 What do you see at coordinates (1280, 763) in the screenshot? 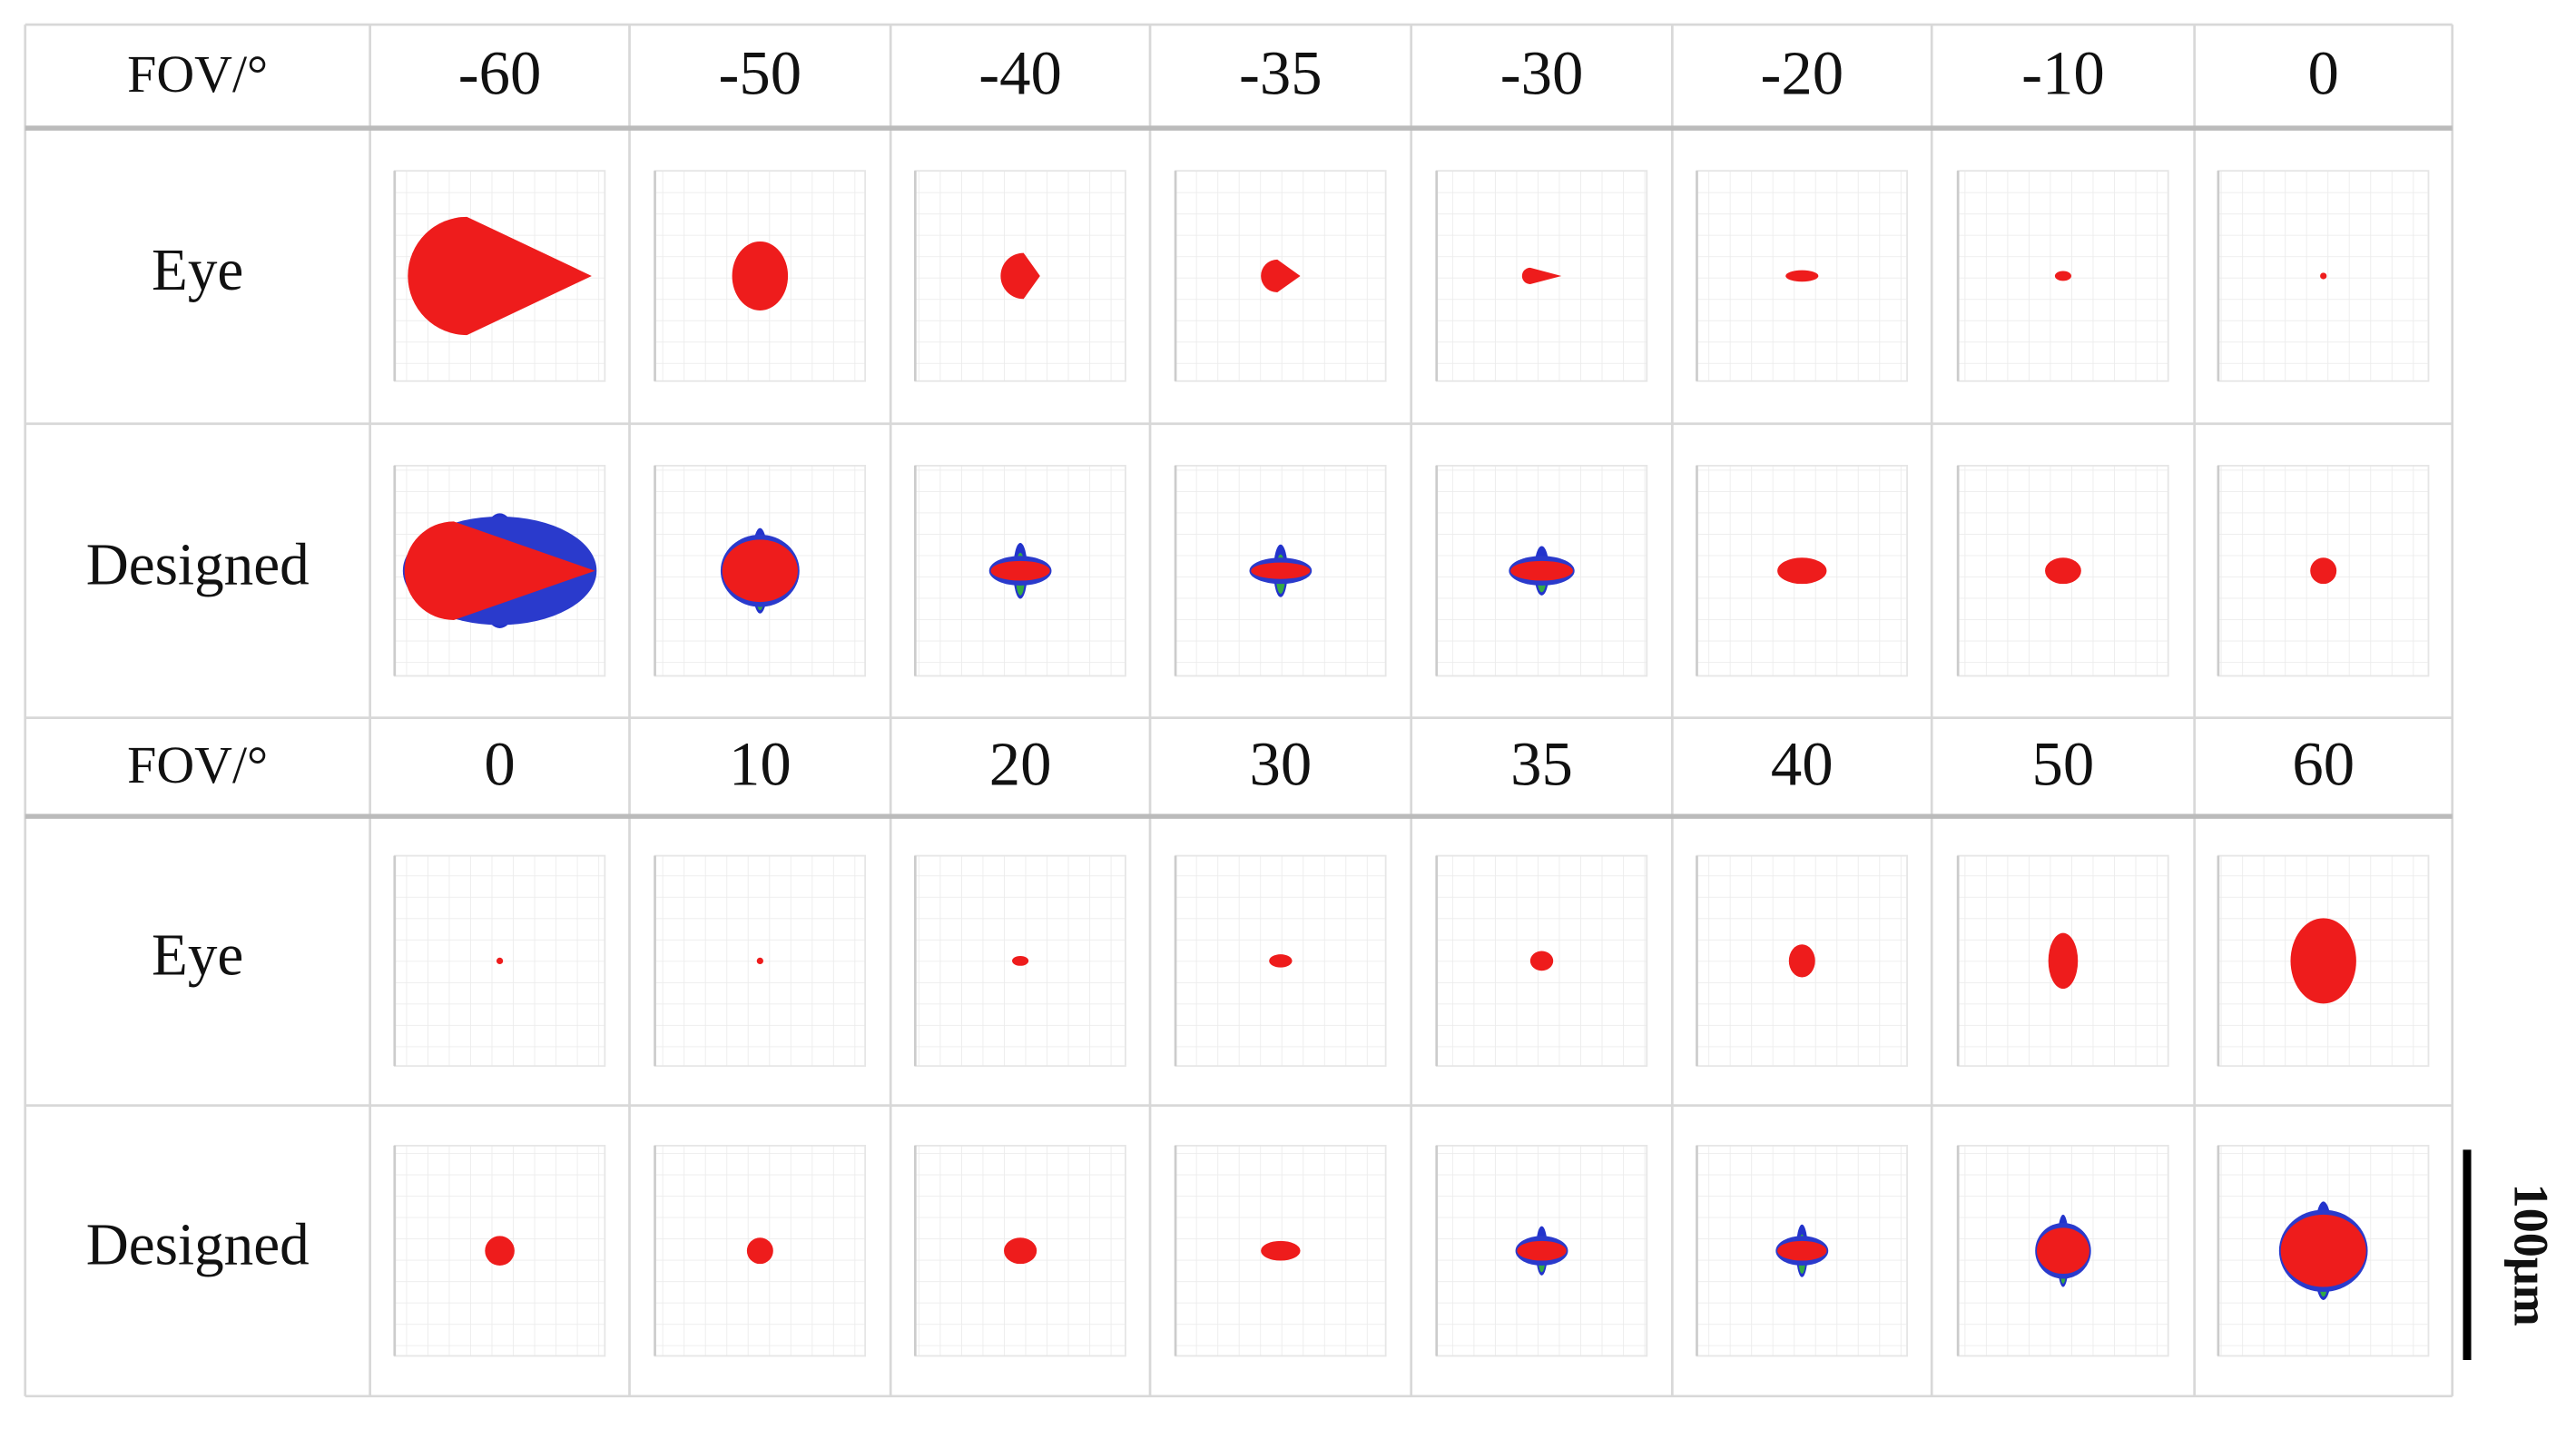
I see `fov-header: 30` at bounding box center [1280, 763].